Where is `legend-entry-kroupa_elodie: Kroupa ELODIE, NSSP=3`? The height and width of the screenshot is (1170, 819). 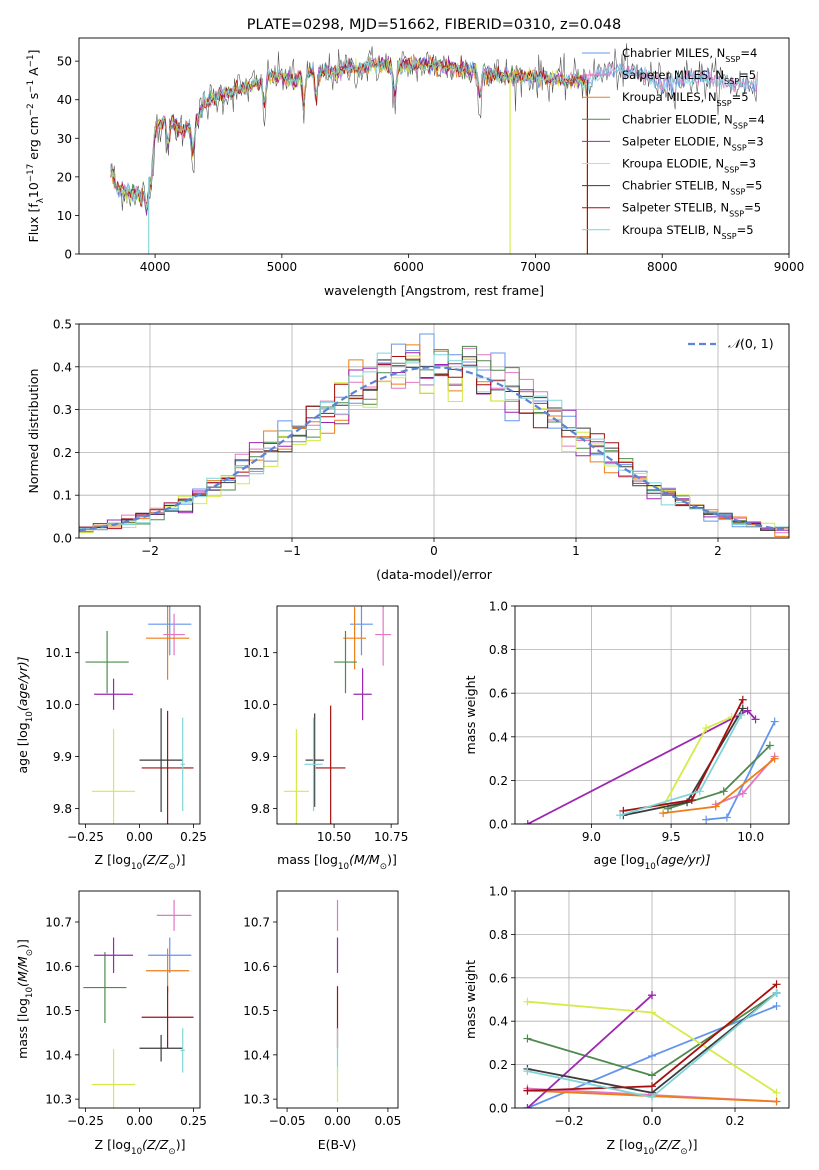
legend-entry-kroupa_elodie: Kroupa ELODIE, NSSP=3 is located at coordinates (689, 166).